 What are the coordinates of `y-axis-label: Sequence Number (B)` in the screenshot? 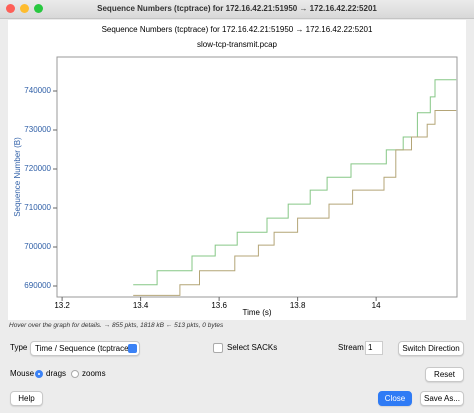 It's located at (17, 177).